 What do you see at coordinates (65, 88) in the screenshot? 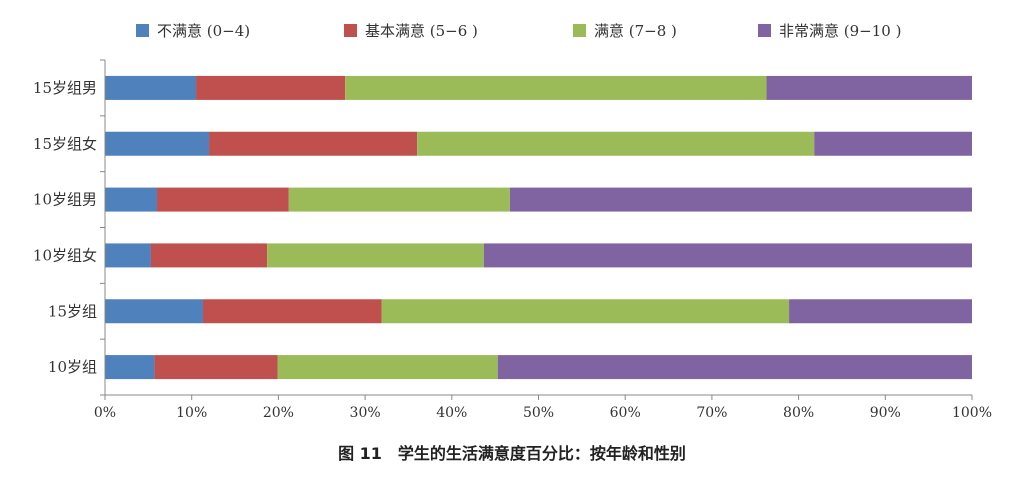
I see `category-label-1: 15岁组男` at bounding box center [65, 88].